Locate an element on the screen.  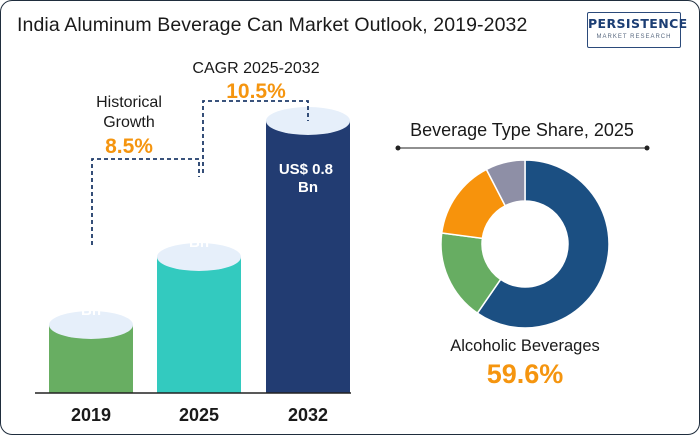
bar-2019-top is located at coordinates (91, 325).